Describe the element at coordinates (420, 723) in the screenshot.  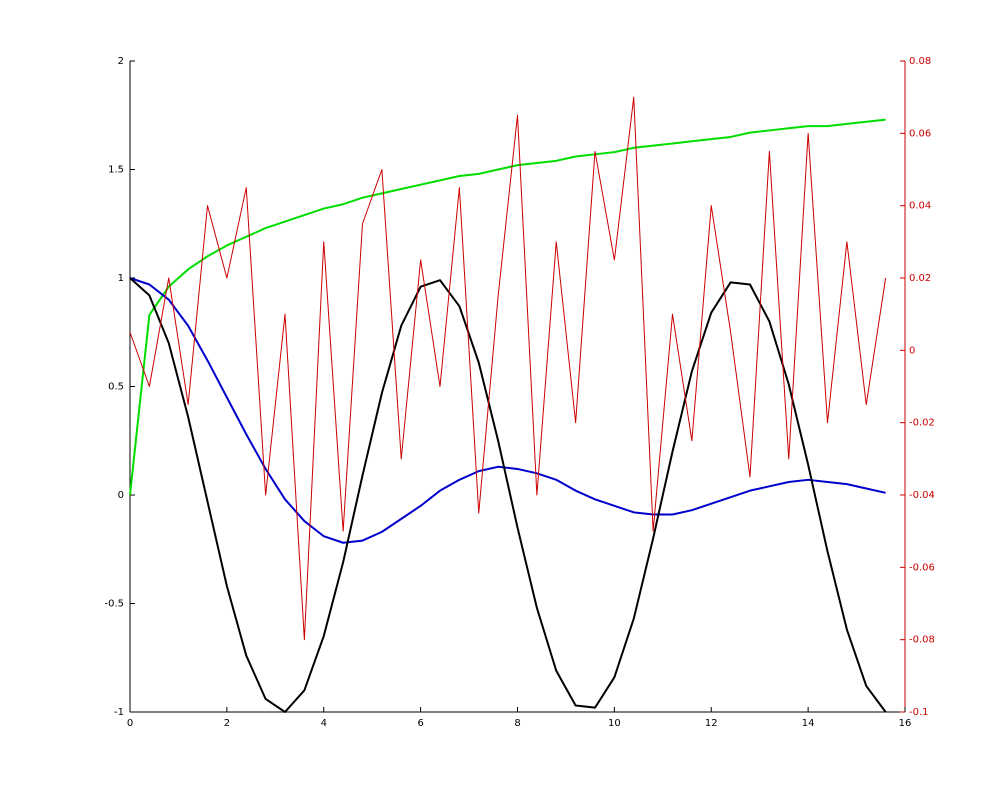
I see `x-tick-label: 6` at that location.